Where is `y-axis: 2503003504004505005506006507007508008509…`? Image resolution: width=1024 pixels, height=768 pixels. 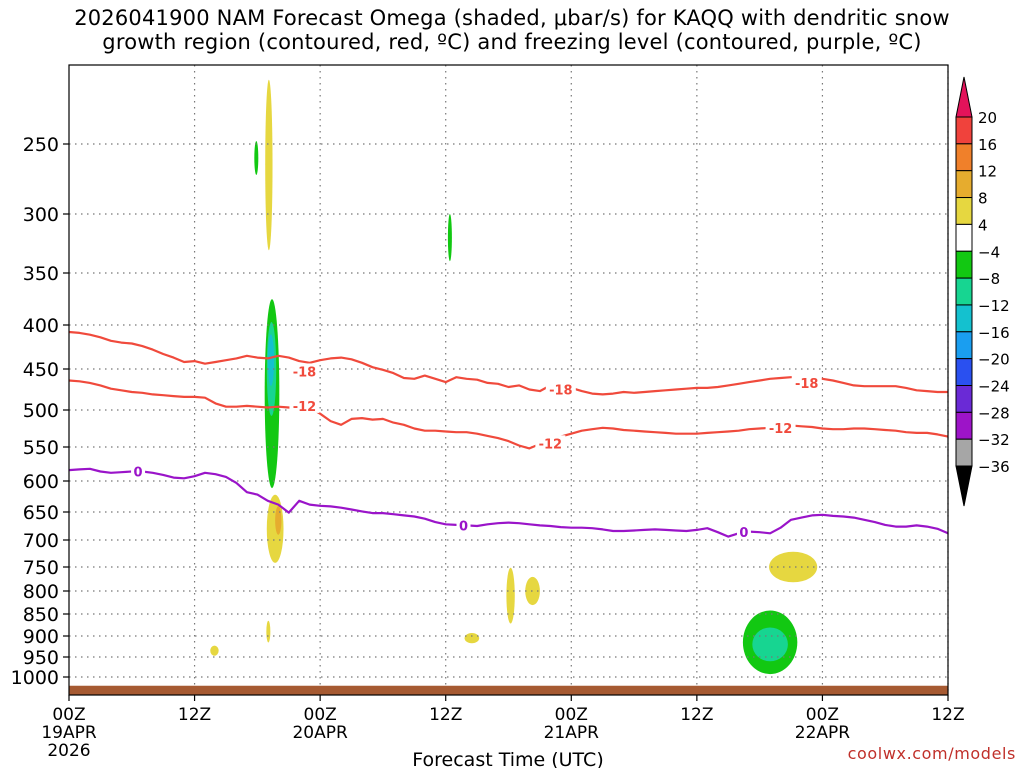 y-axis: 2503003504004505005506006507007508008509… is located at coordinates (40, 411).